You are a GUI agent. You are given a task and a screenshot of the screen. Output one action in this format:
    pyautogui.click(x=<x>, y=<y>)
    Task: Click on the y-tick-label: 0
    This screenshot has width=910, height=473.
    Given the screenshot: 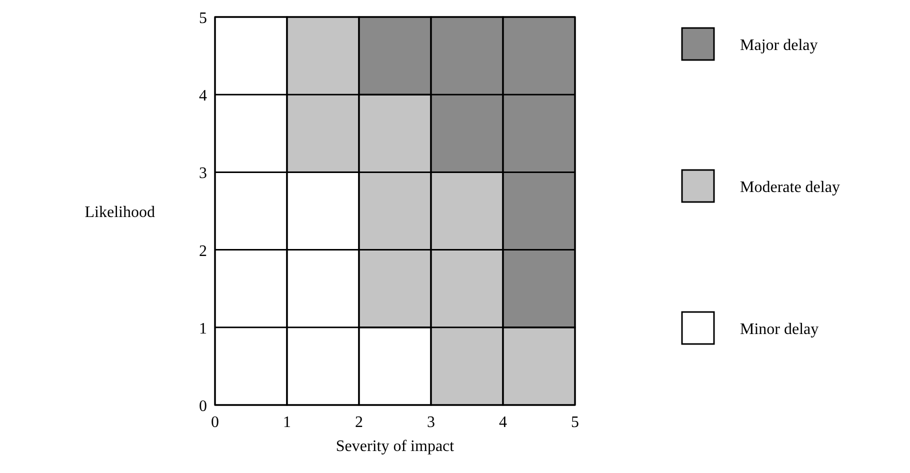 What is the action you would take?
    pyautogui.click(x=203, y=406)
    